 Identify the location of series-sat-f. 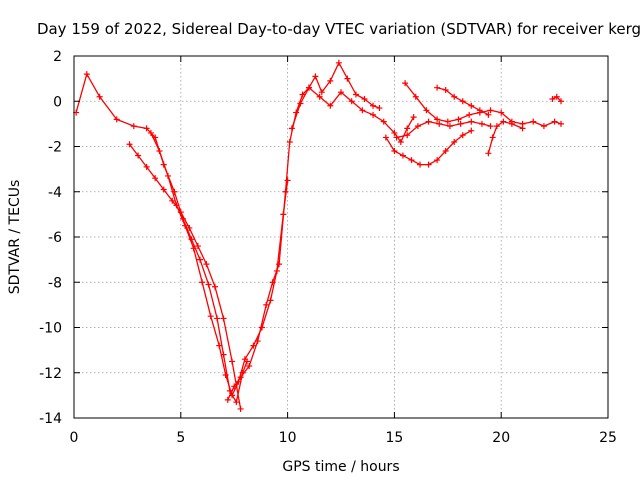
(428, 147).